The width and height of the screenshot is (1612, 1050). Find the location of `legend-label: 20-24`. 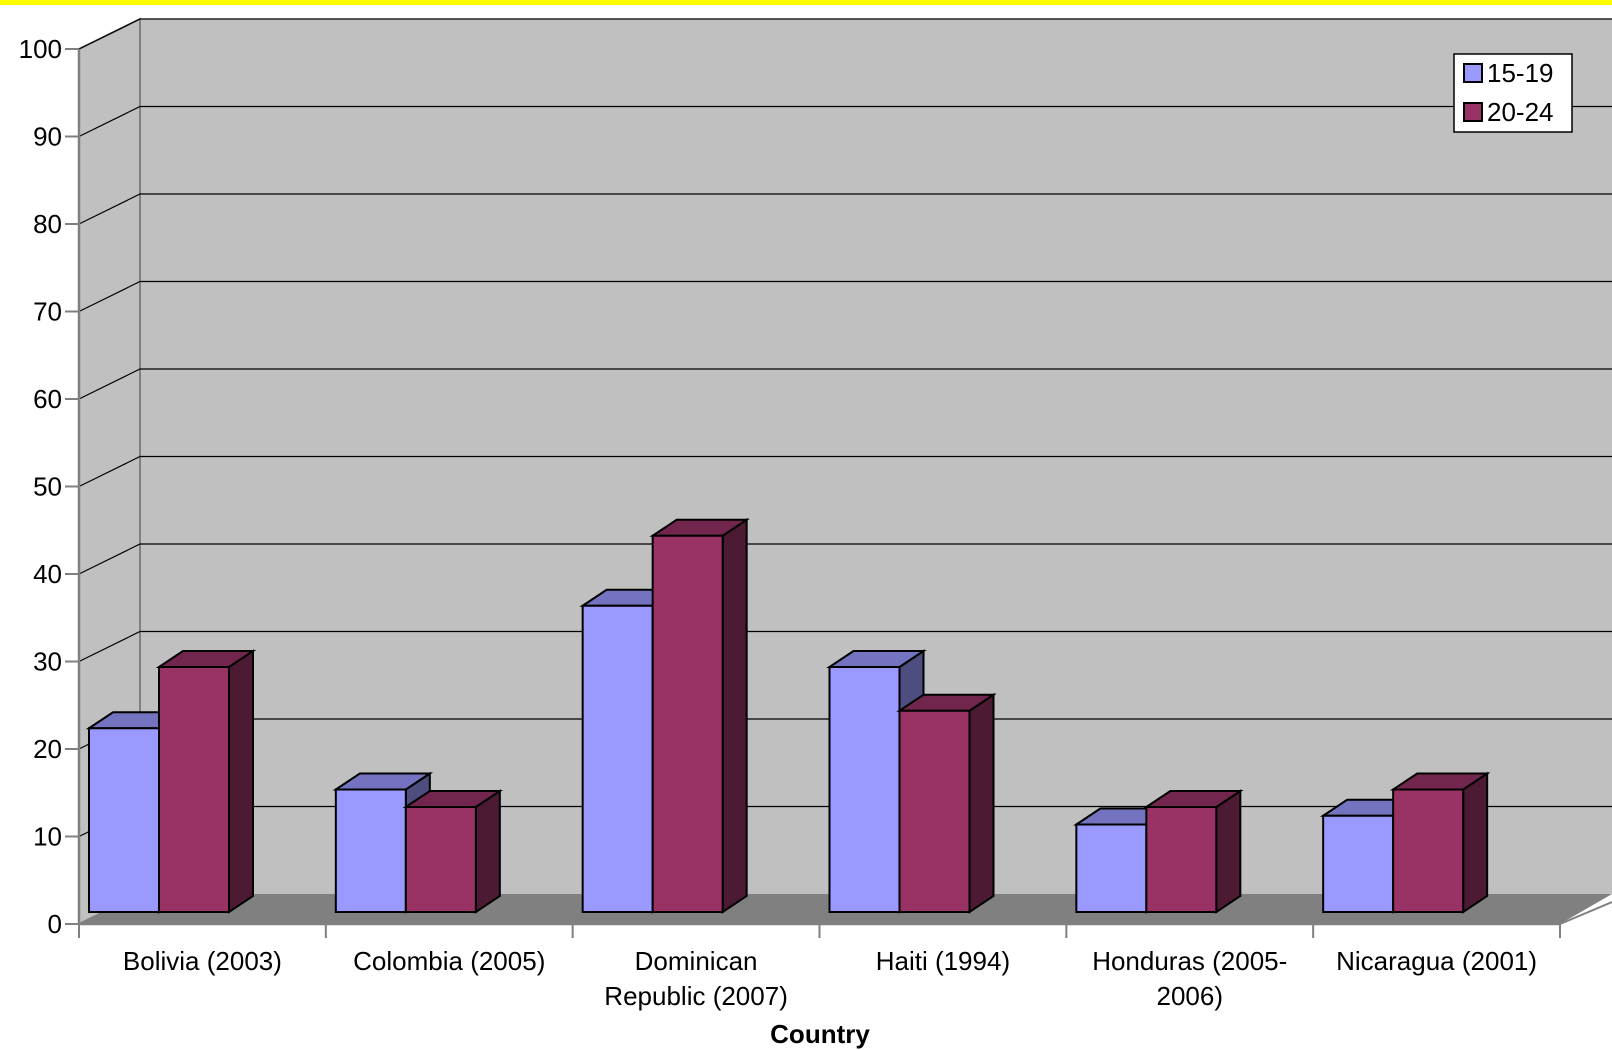

legend-label: 20-24 is located at coordinates (1520, 112).